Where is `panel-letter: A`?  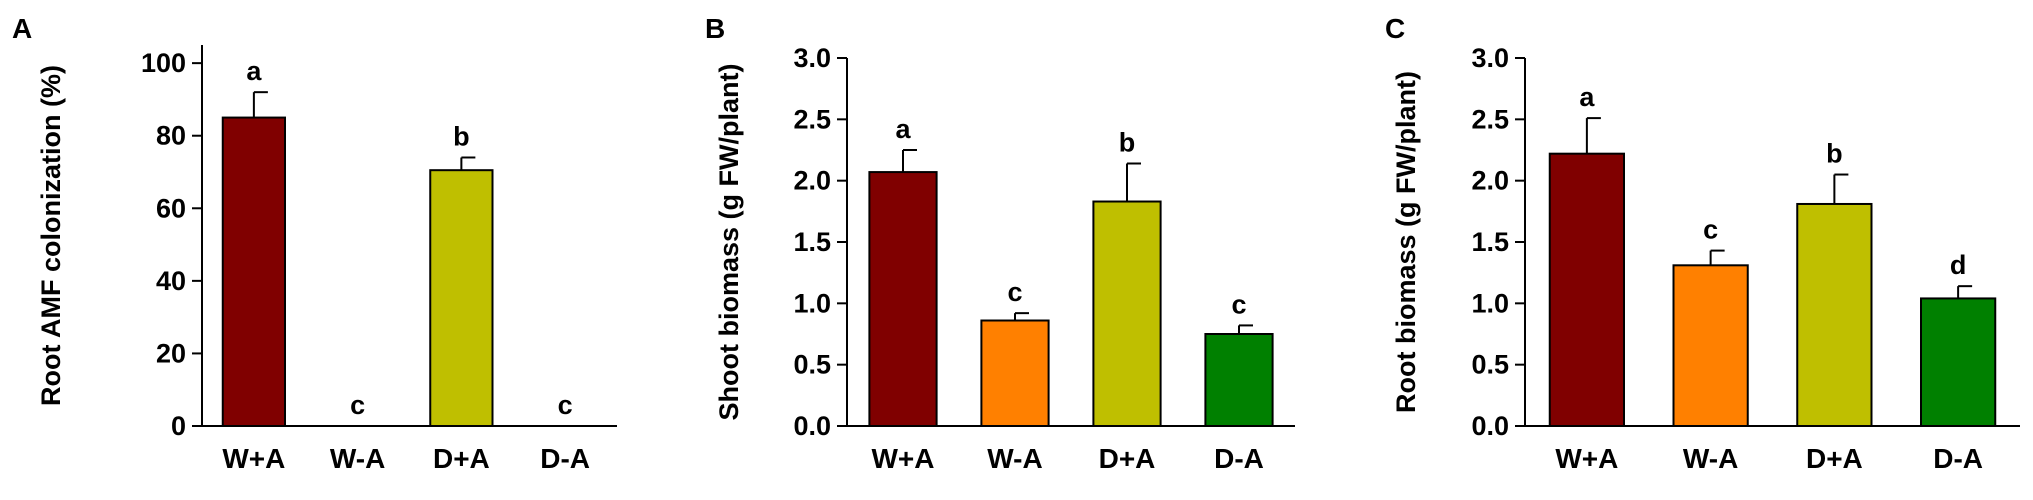 panel-letter: A is located at coordinates (22, 28).